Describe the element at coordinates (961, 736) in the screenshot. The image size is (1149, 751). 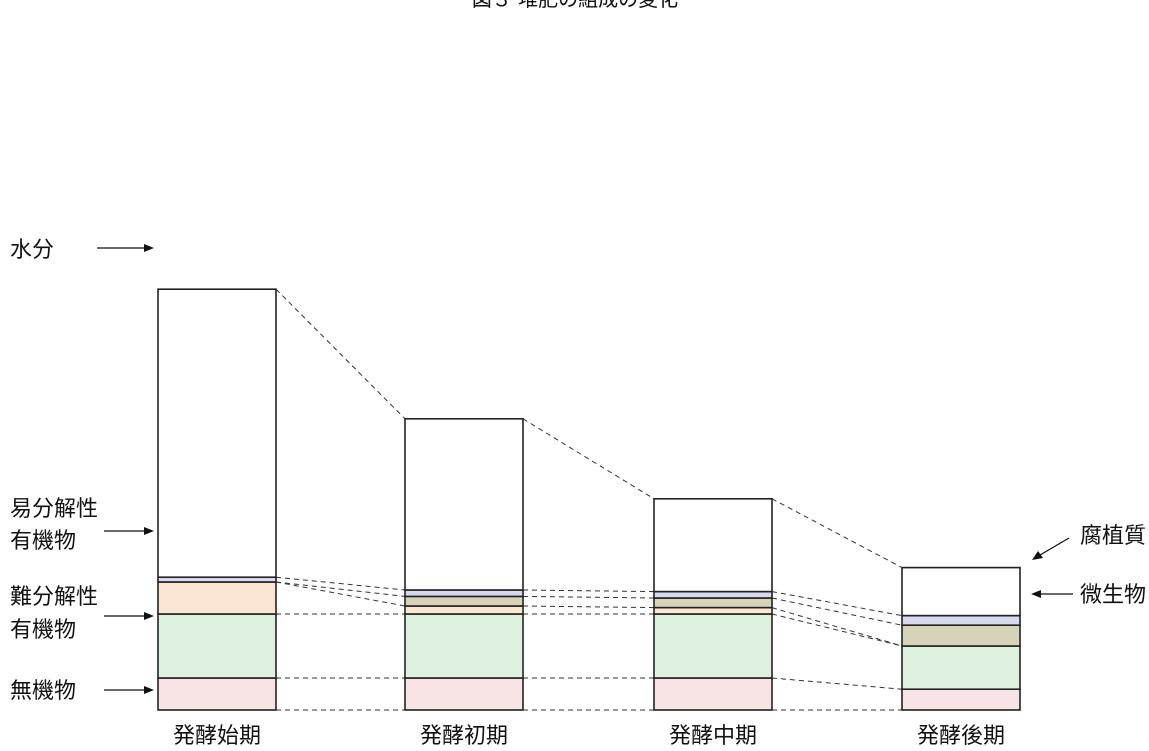
I see `stage-label: 発酵後期` at that location.